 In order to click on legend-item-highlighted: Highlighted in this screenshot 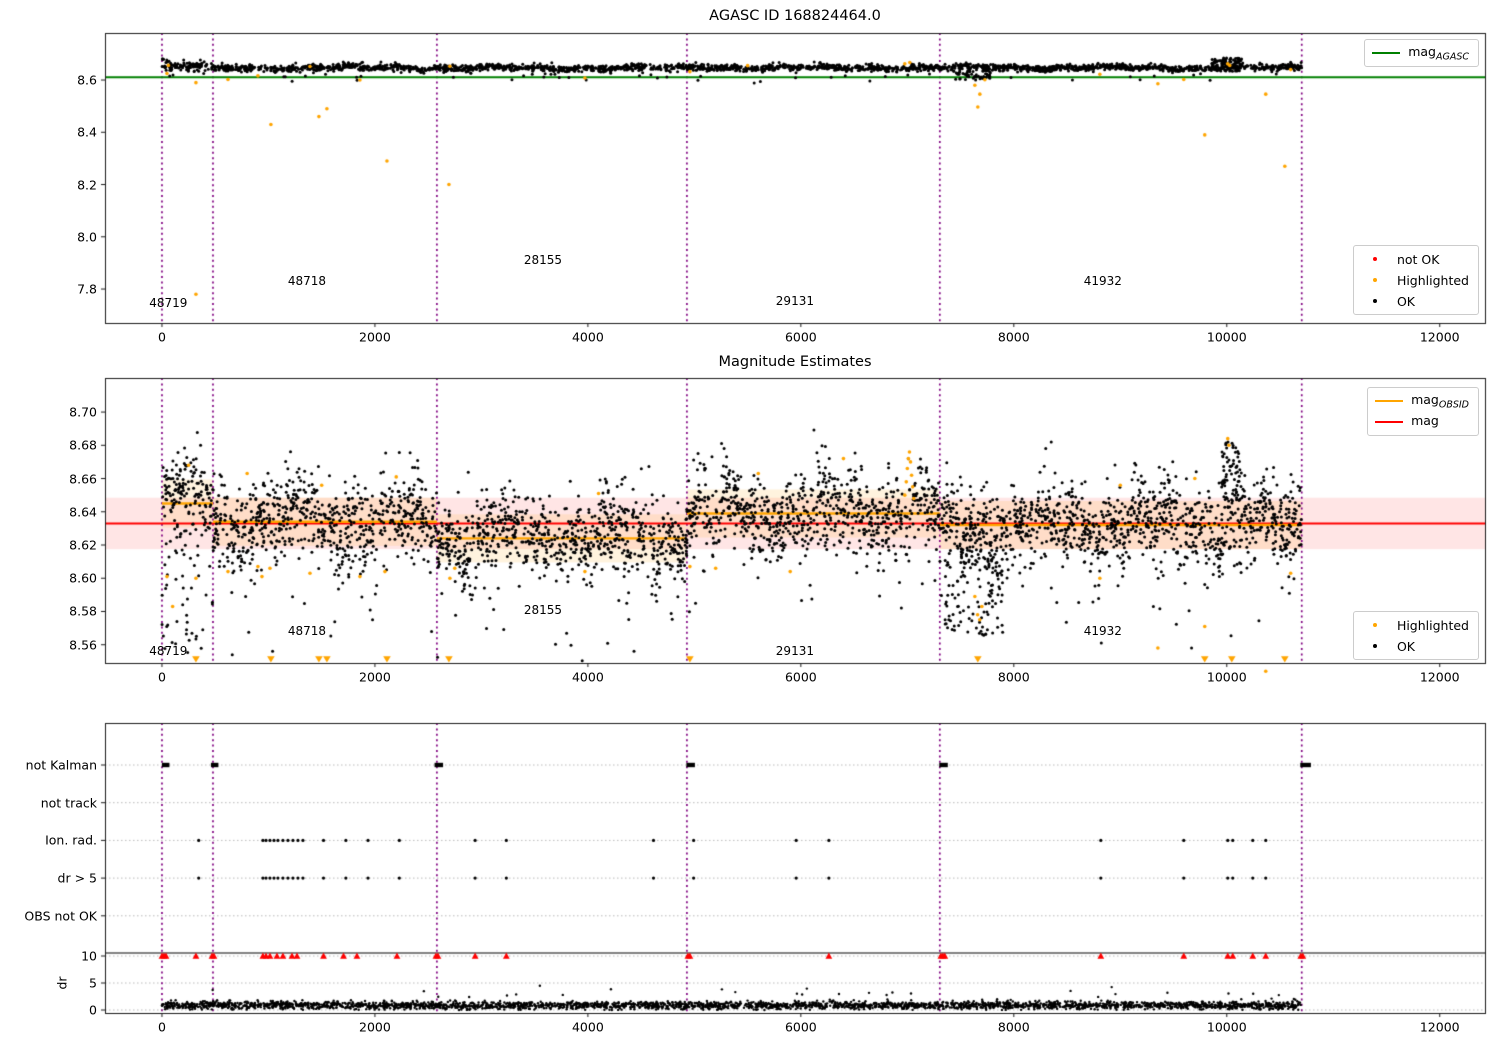, I will do `click(1415, 280)`.